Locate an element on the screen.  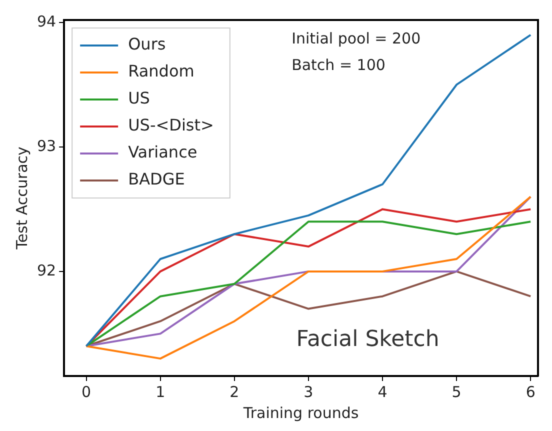
legend-label: US-<Dist> is located at coordinates (171, 125).